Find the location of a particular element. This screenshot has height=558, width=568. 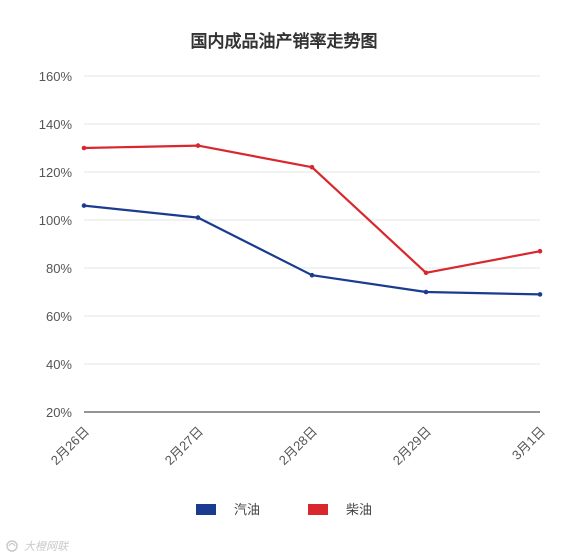

y-tick-label: 60% is located at coordinates (59, 316).